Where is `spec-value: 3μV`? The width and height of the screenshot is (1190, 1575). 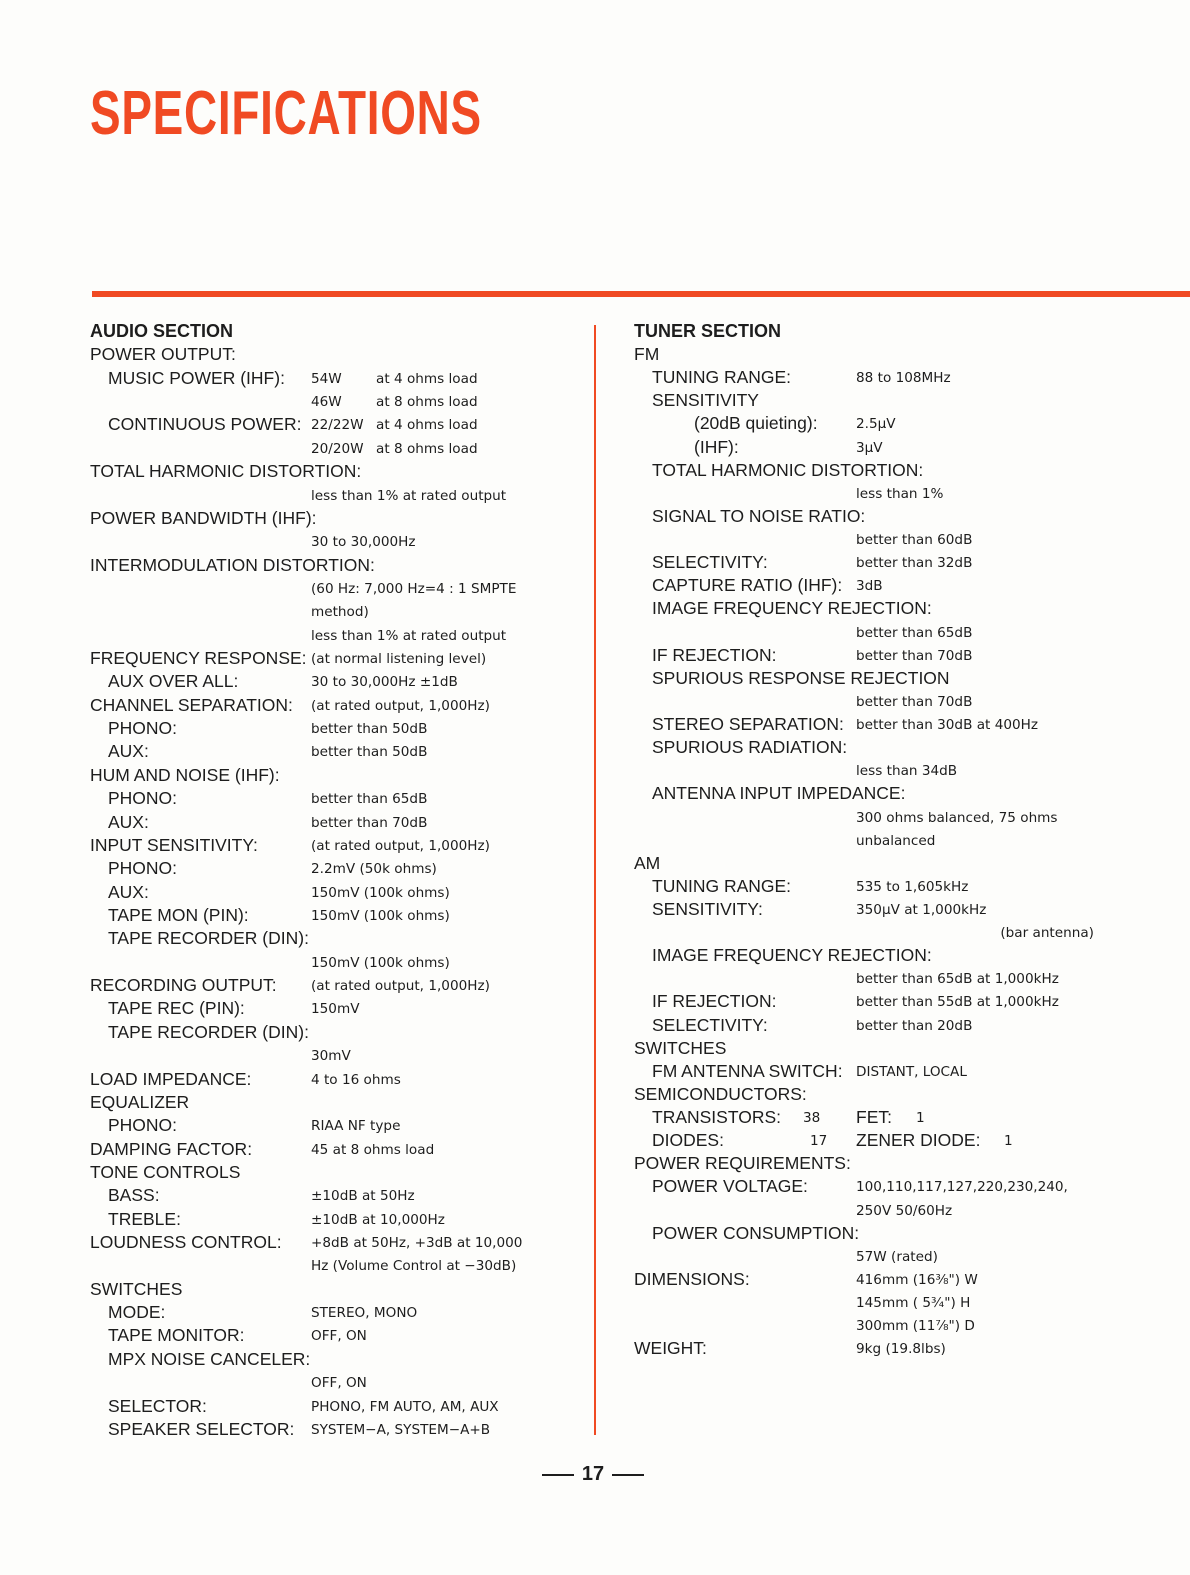 spec-value: 3μV is located at coordinates (869, 447).